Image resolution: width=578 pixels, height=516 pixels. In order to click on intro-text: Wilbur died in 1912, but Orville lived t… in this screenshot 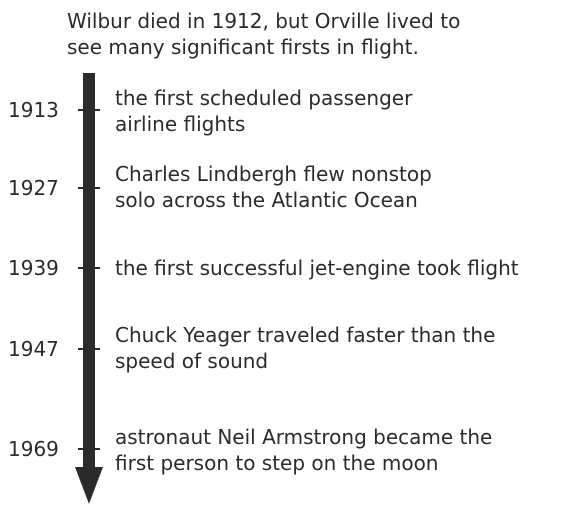, I will do `click(264, 34)`.